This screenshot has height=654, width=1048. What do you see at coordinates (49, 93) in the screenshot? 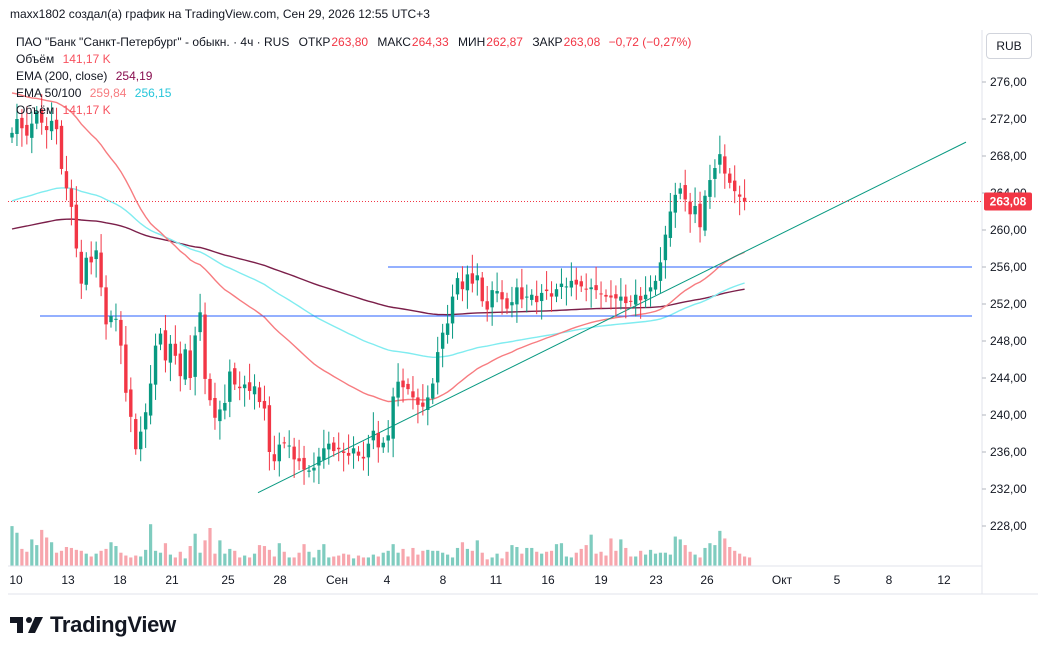
I see `ema50-100-label: EMA 50/100` at bounding box center [49, 93].